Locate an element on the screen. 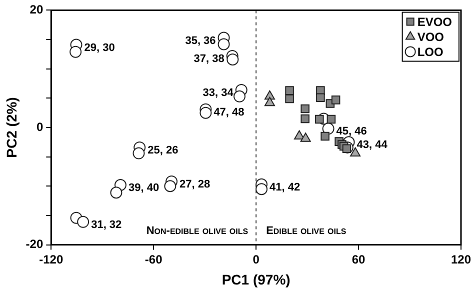  annotation: 47, 48 is located at coordinates (229, 112).